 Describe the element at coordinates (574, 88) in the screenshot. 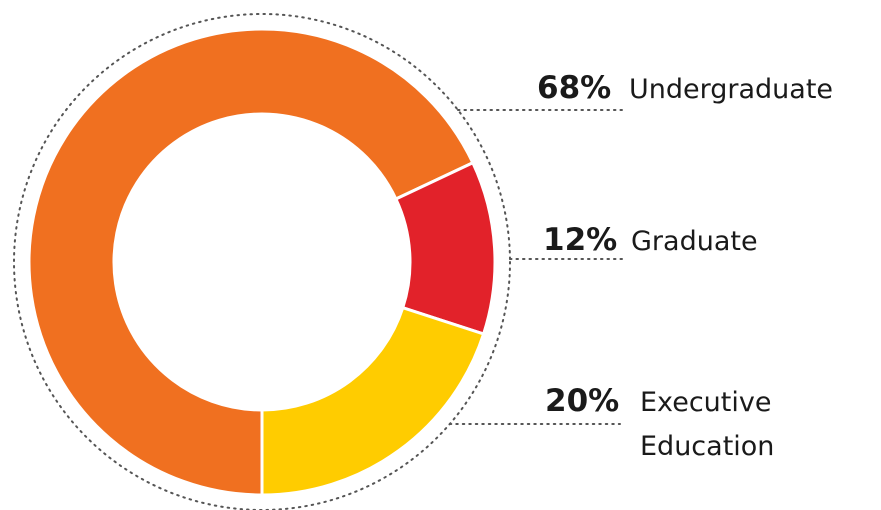

I see `slice-percent-label: 68%` at that location.